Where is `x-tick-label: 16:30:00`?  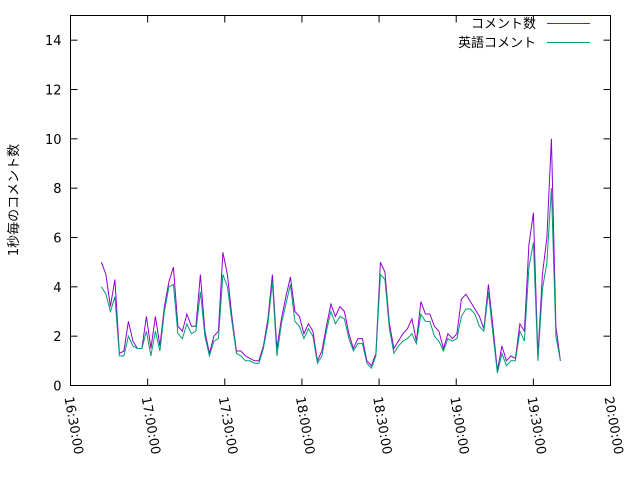 x-tick-label: 16:30:00 is located at coordinates (73, 426).